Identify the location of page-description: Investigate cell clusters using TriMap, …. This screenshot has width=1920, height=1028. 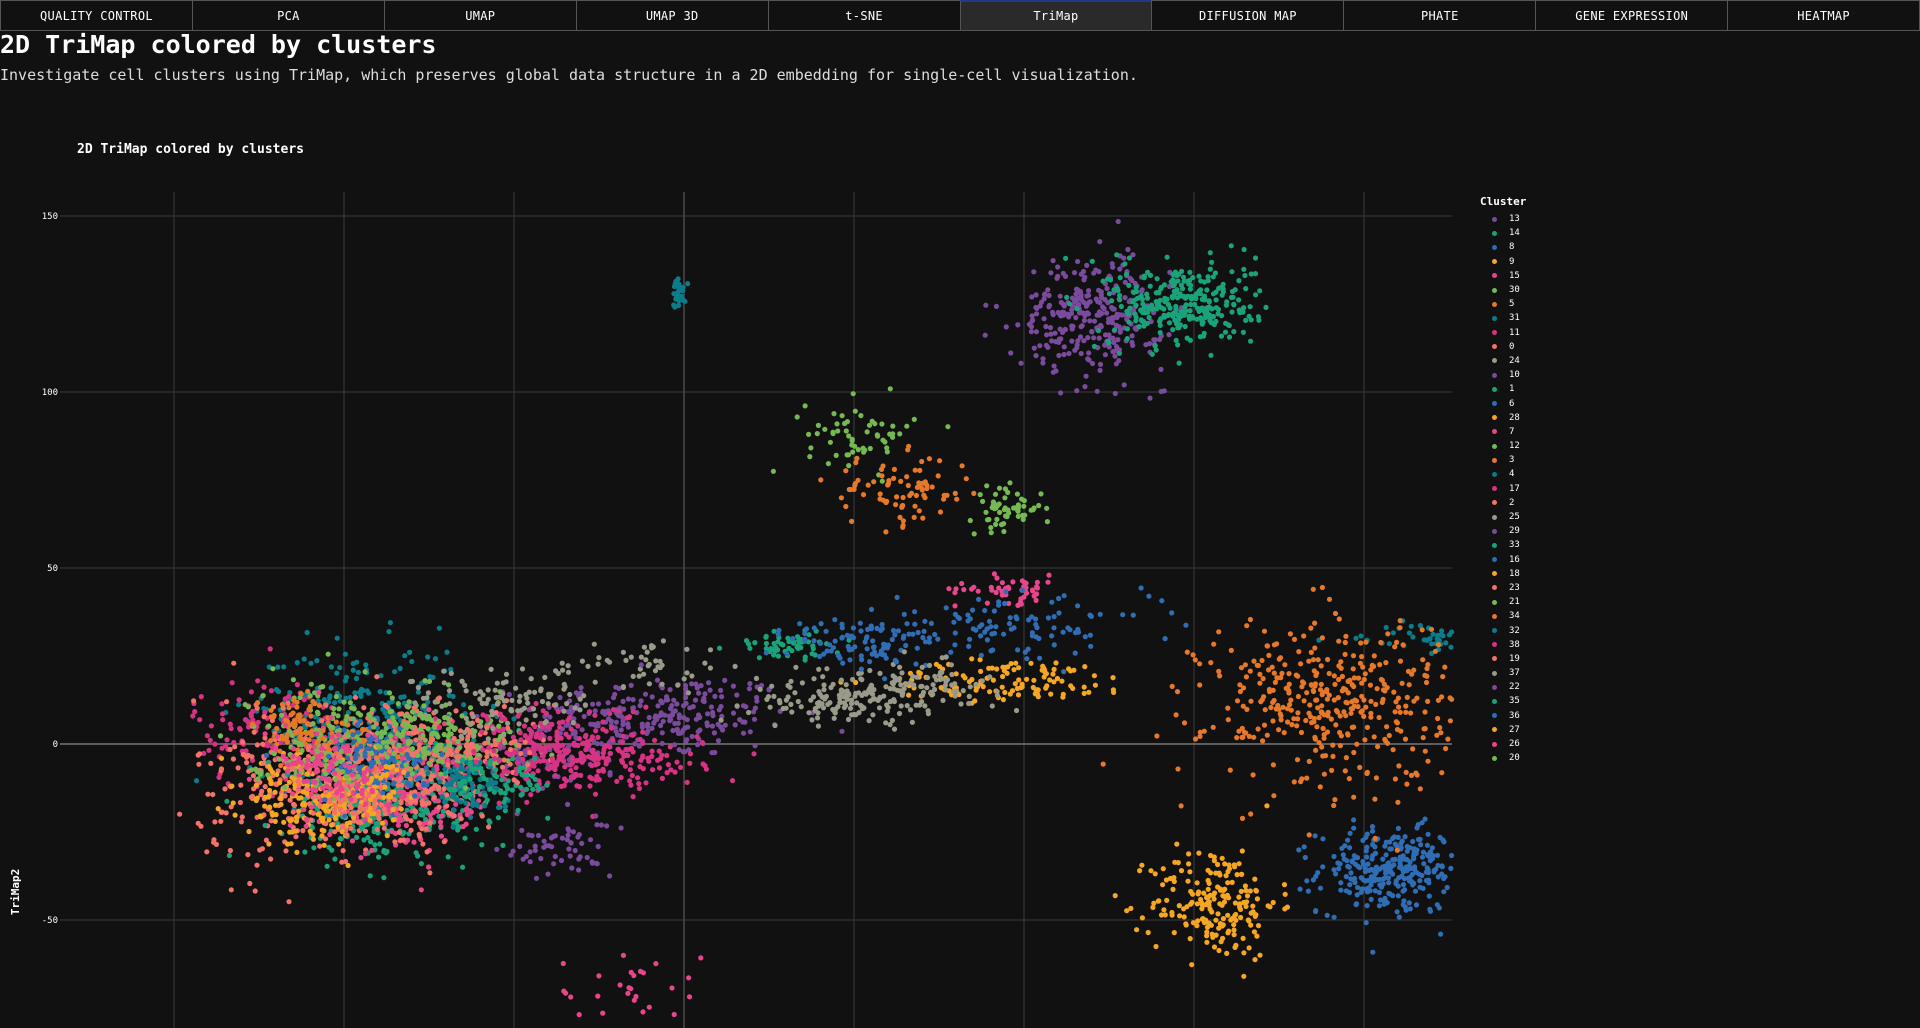
(569, 75).